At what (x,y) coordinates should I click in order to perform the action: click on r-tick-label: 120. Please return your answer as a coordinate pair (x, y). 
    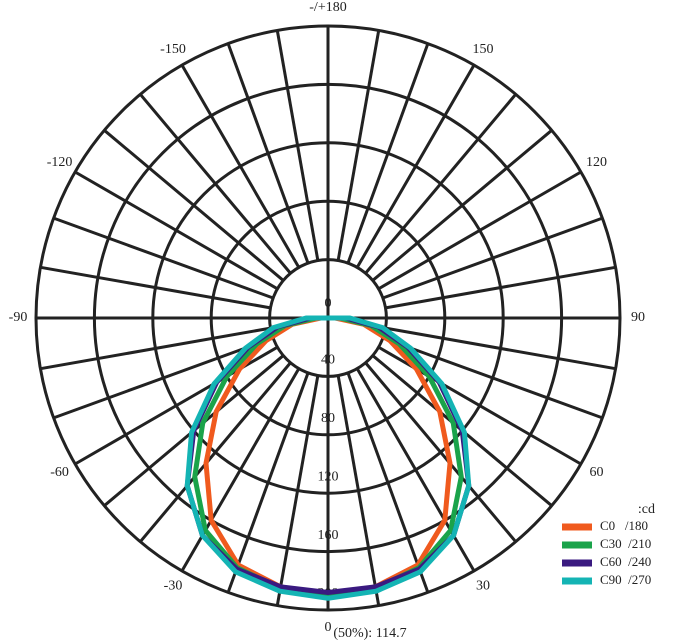
    Looking at the image, I should click on (328, 476).